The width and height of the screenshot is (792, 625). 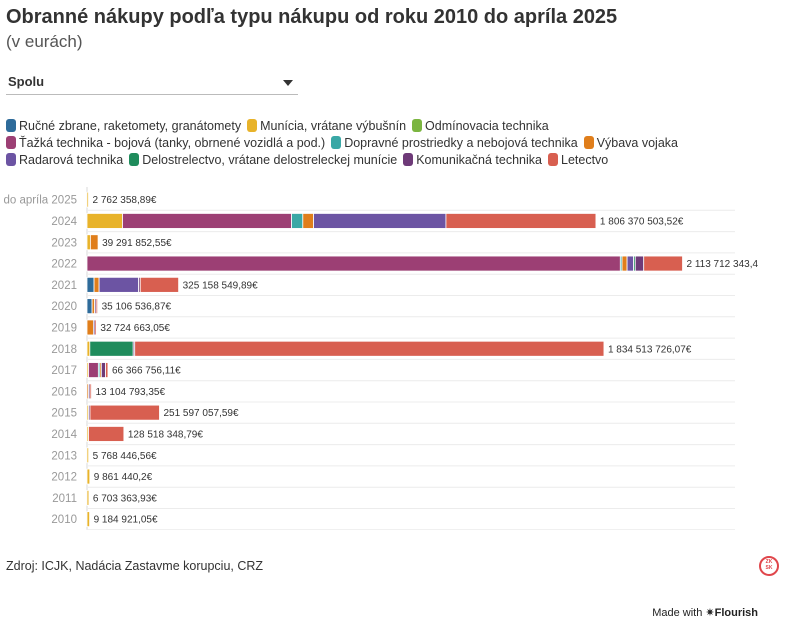 I want to click on legend-label: Dopravné prostriedky a nebojová technika, so click(x=461, y=142).